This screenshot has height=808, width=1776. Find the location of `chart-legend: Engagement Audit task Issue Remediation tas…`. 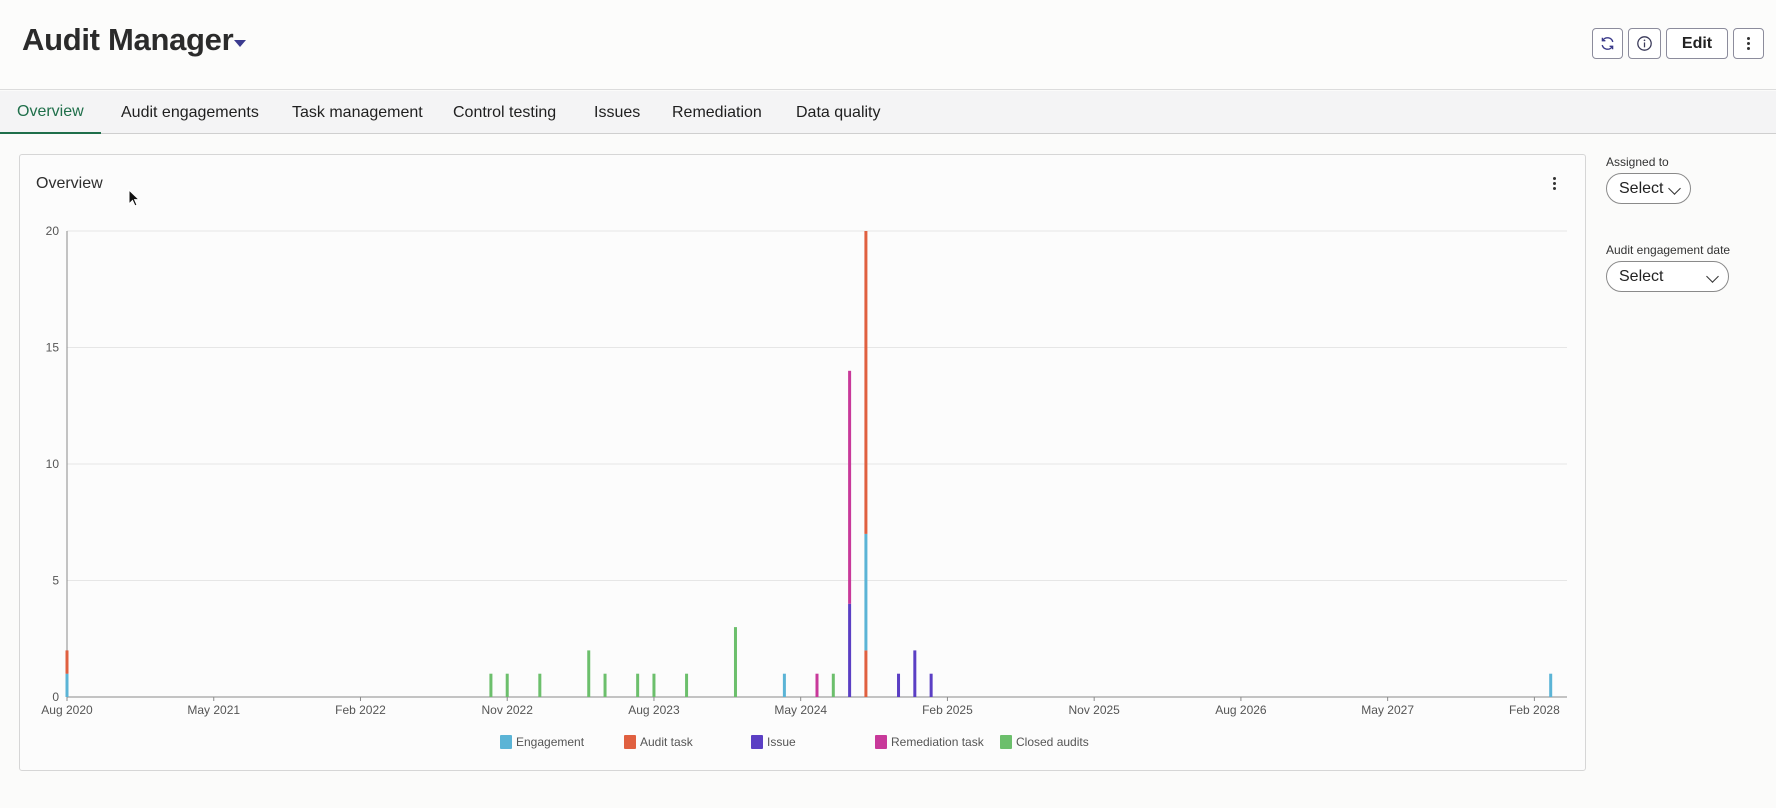

chart-legend: Engagement Audit task Issue Remediation tas… is located at coordinates (803, 745).